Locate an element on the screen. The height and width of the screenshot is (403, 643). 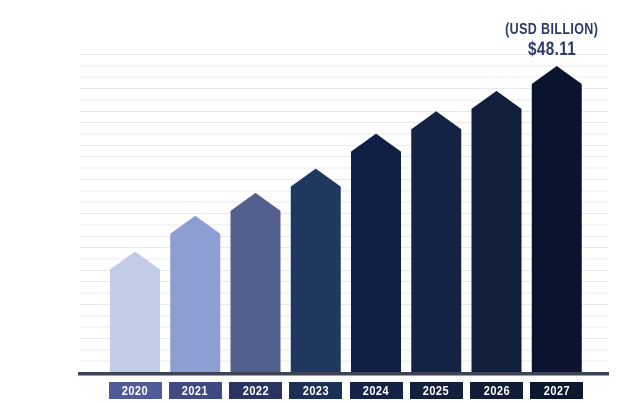
bar-2022 is located at coordinates (255, 282).